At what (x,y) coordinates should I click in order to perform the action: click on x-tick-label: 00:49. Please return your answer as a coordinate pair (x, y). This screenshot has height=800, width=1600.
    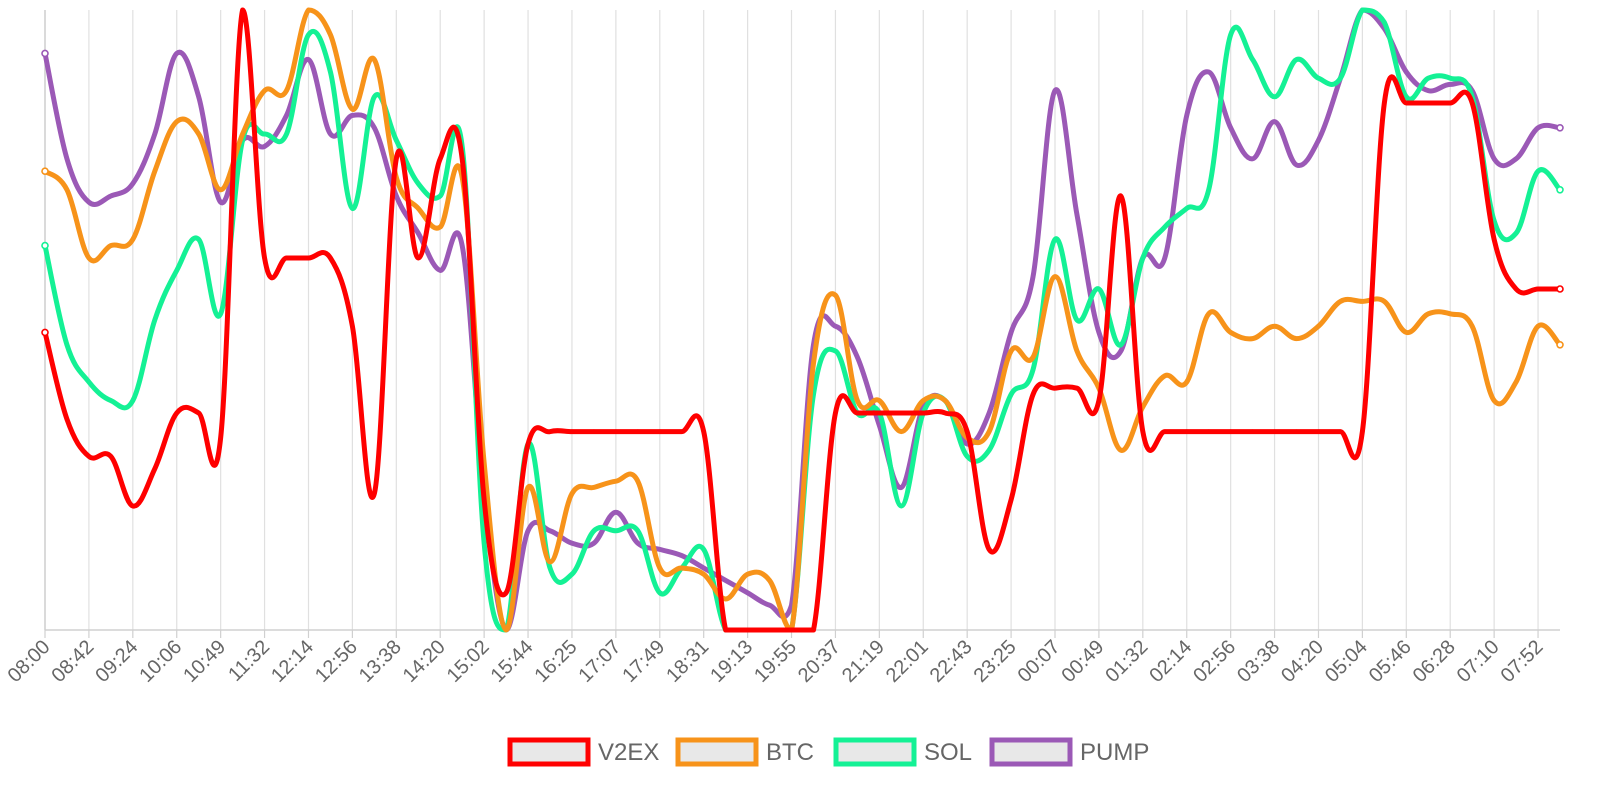
    Looking at the image, I should click on (1082, 661).